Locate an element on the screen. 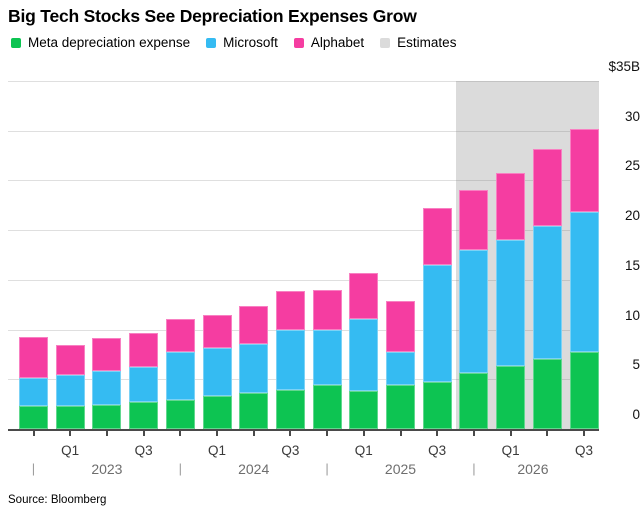 The width and height of the screenshot is (644, 519). bar-stack-q1-2023 is located at coordinates (70, 387).